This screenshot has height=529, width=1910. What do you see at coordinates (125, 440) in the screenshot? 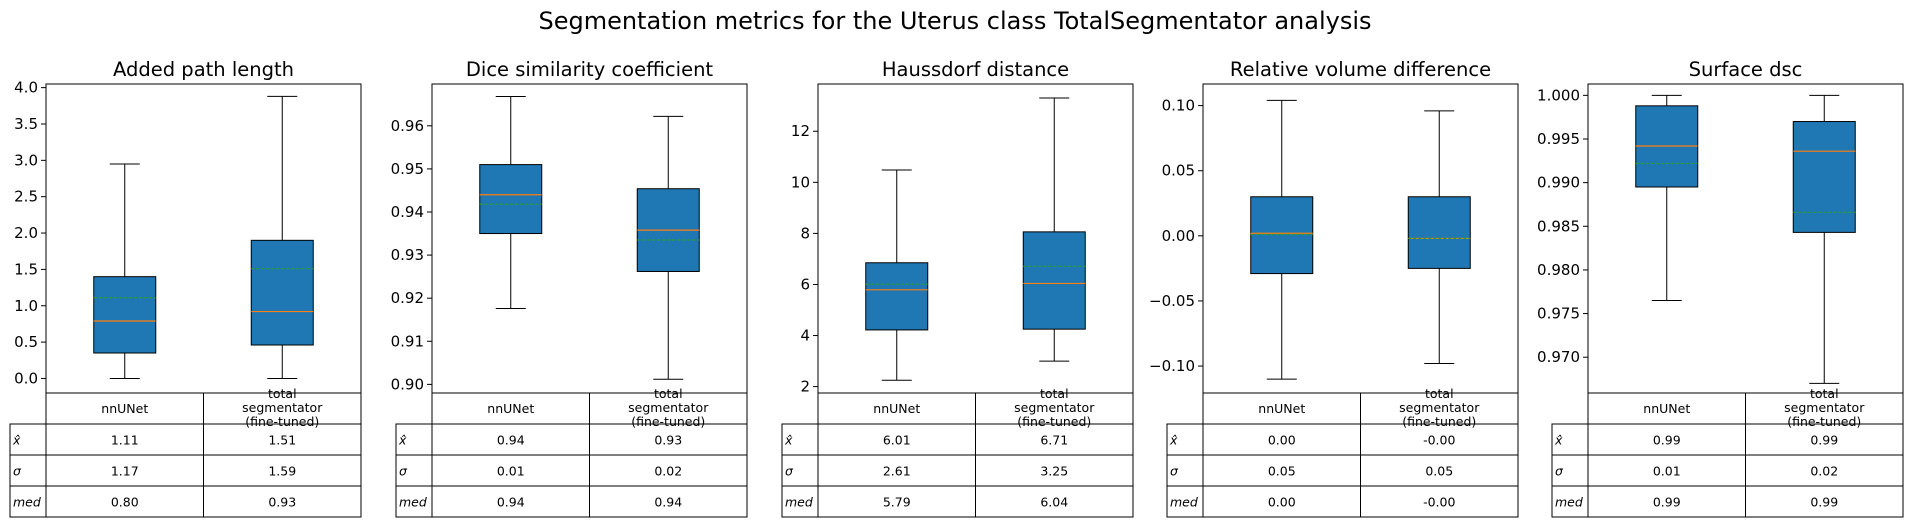
I see `table-cell: 1.11` at bounding box center [125, 440].